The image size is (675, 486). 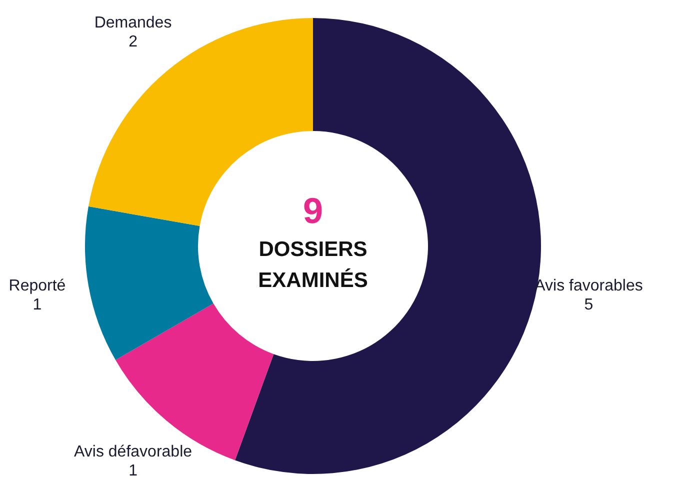 I want to click on slice-label: Demandes, so click(x=133, y=23).